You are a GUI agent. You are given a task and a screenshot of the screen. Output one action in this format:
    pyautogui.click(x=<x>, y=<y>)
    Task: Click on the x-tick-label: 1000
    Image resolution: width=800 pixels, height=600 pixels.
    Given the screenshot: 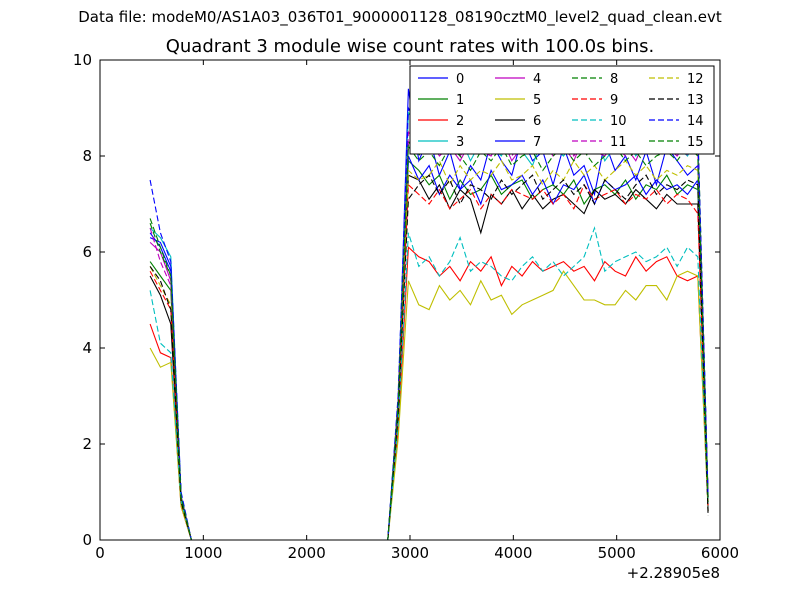 What is the action you would take?
    pyautogui.click(x=203, y=553)
    